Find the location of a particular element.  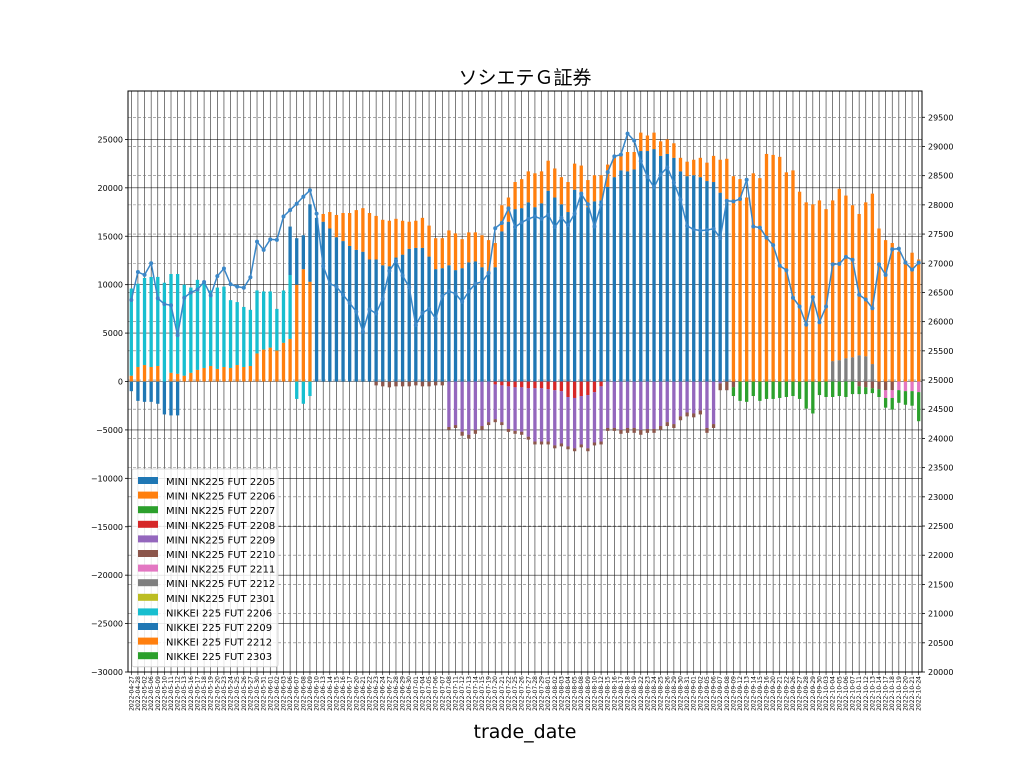

x-tick-label: 2022-07-12 is located at coordinates (462, 693).